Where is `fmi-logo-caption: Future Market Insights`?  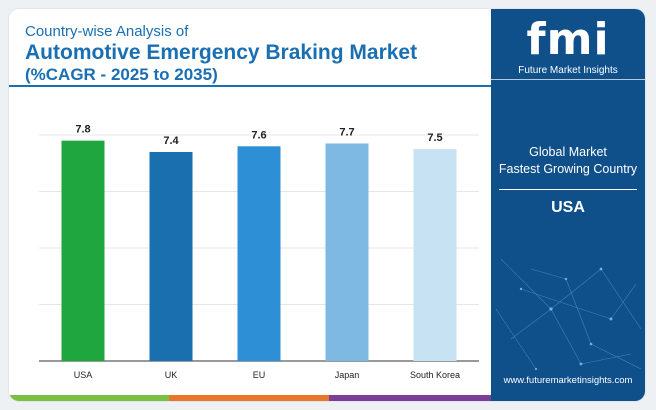
fmi-logo-caption: Future Market Insights is located at coordinates (568, 70).